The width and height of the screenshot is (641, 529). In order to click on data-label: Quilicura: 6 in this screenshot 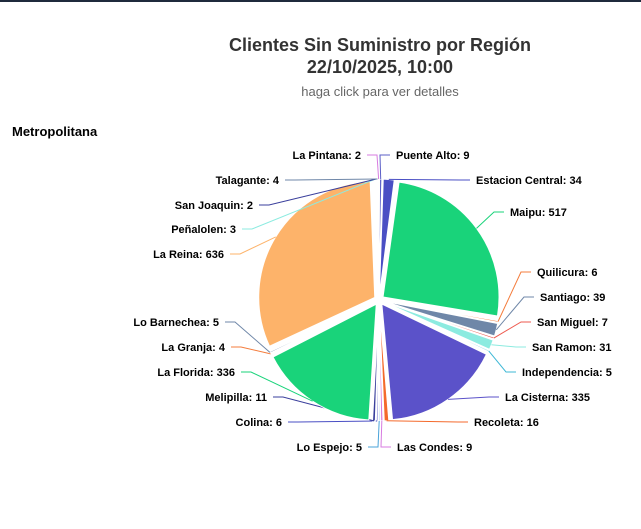, I will do `click(567, 273)`.